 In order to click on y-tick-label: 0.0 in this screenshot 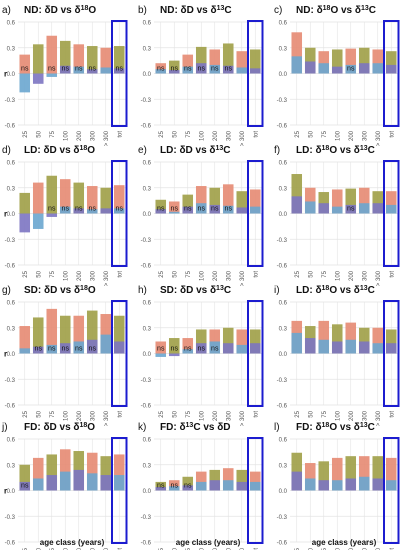, I will do `click(283, 215)`.